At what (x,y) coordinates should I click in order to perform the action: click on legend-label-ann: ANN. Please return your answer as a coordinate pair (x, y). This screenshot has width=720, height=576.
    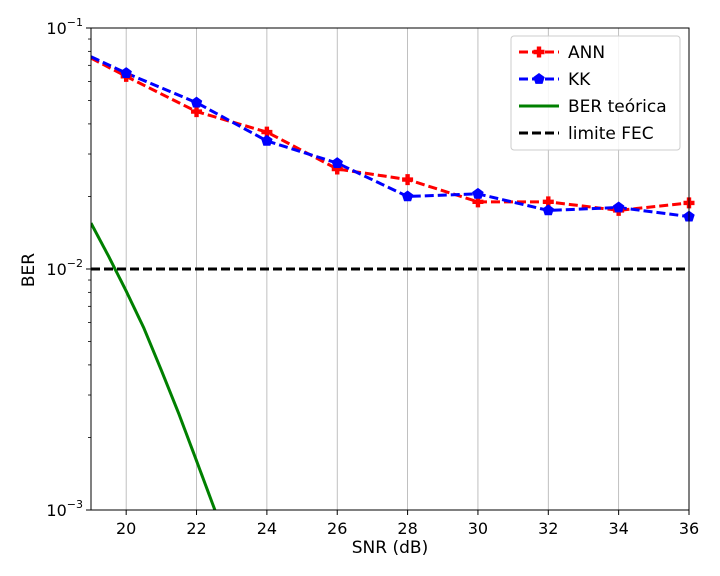
    Looking at the image, I should click on (586, 53).